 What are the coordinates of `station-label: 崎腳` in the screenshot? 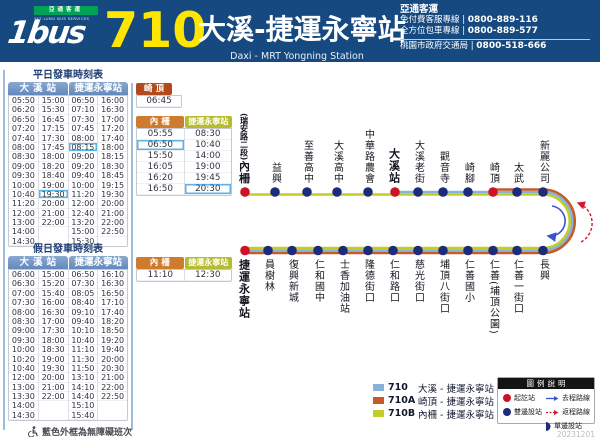 It's located at (468, 173).